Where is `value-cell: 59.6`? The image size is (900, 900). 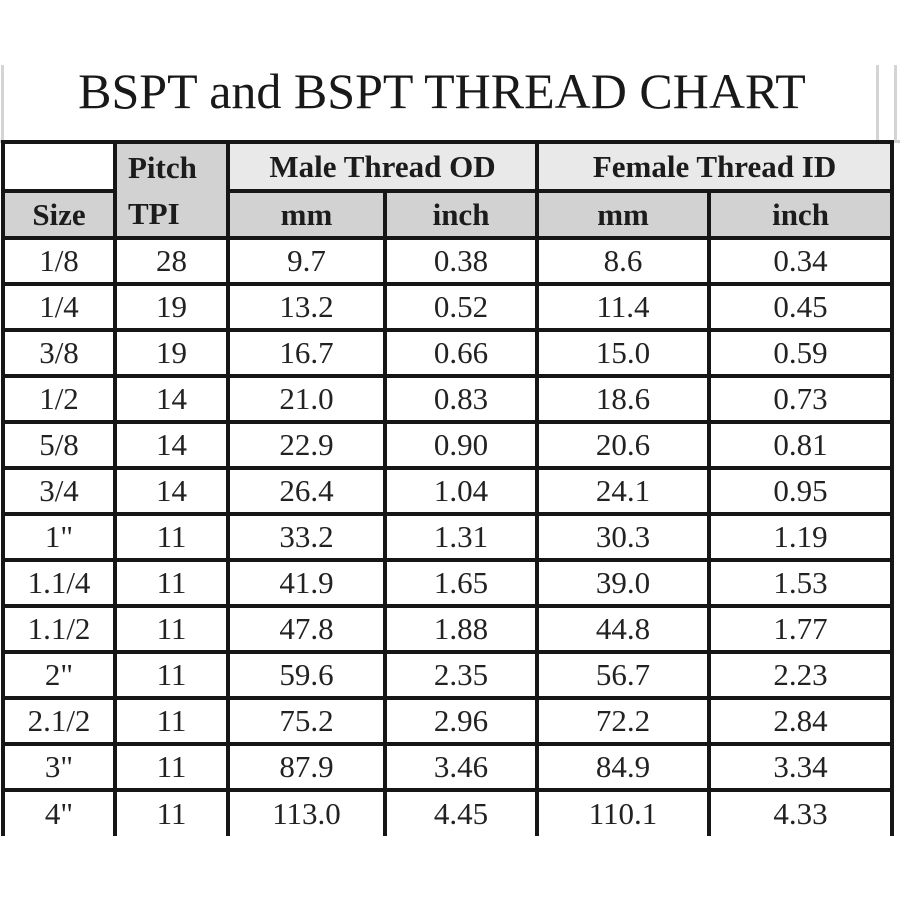
value-cell: 59.6 is located at coordinates (306, 675).